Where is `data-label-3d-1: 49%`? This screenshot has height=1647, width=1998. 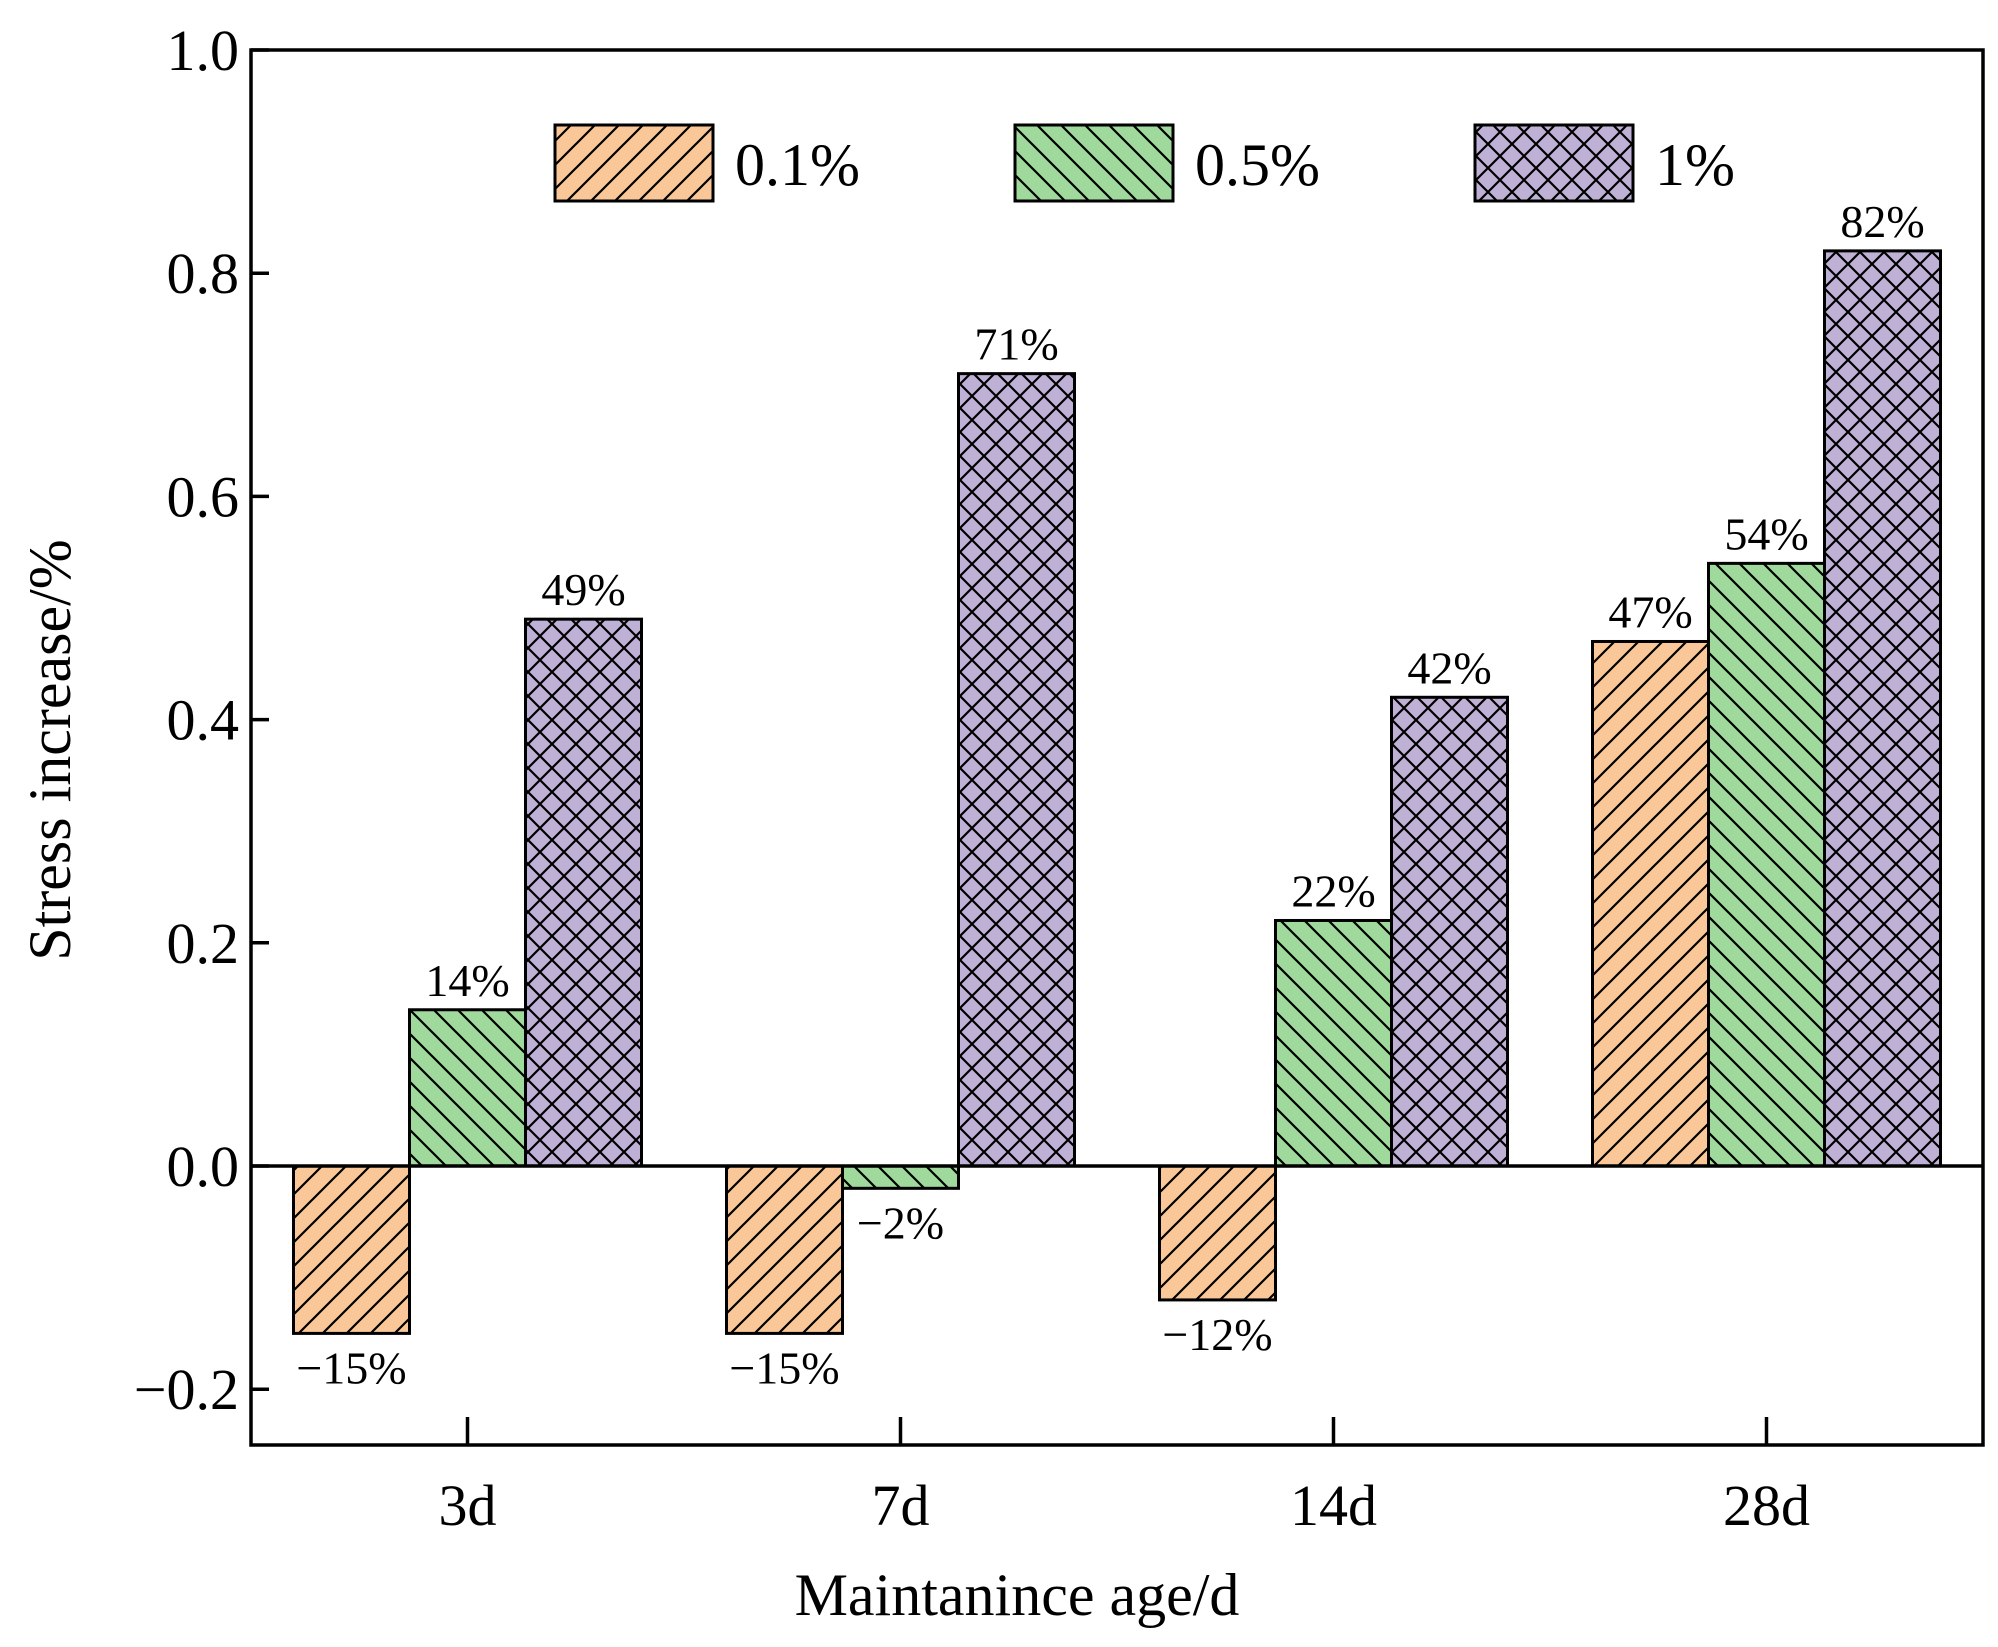
data-label-3d-1: 49% is located at coordinates (583, 589).